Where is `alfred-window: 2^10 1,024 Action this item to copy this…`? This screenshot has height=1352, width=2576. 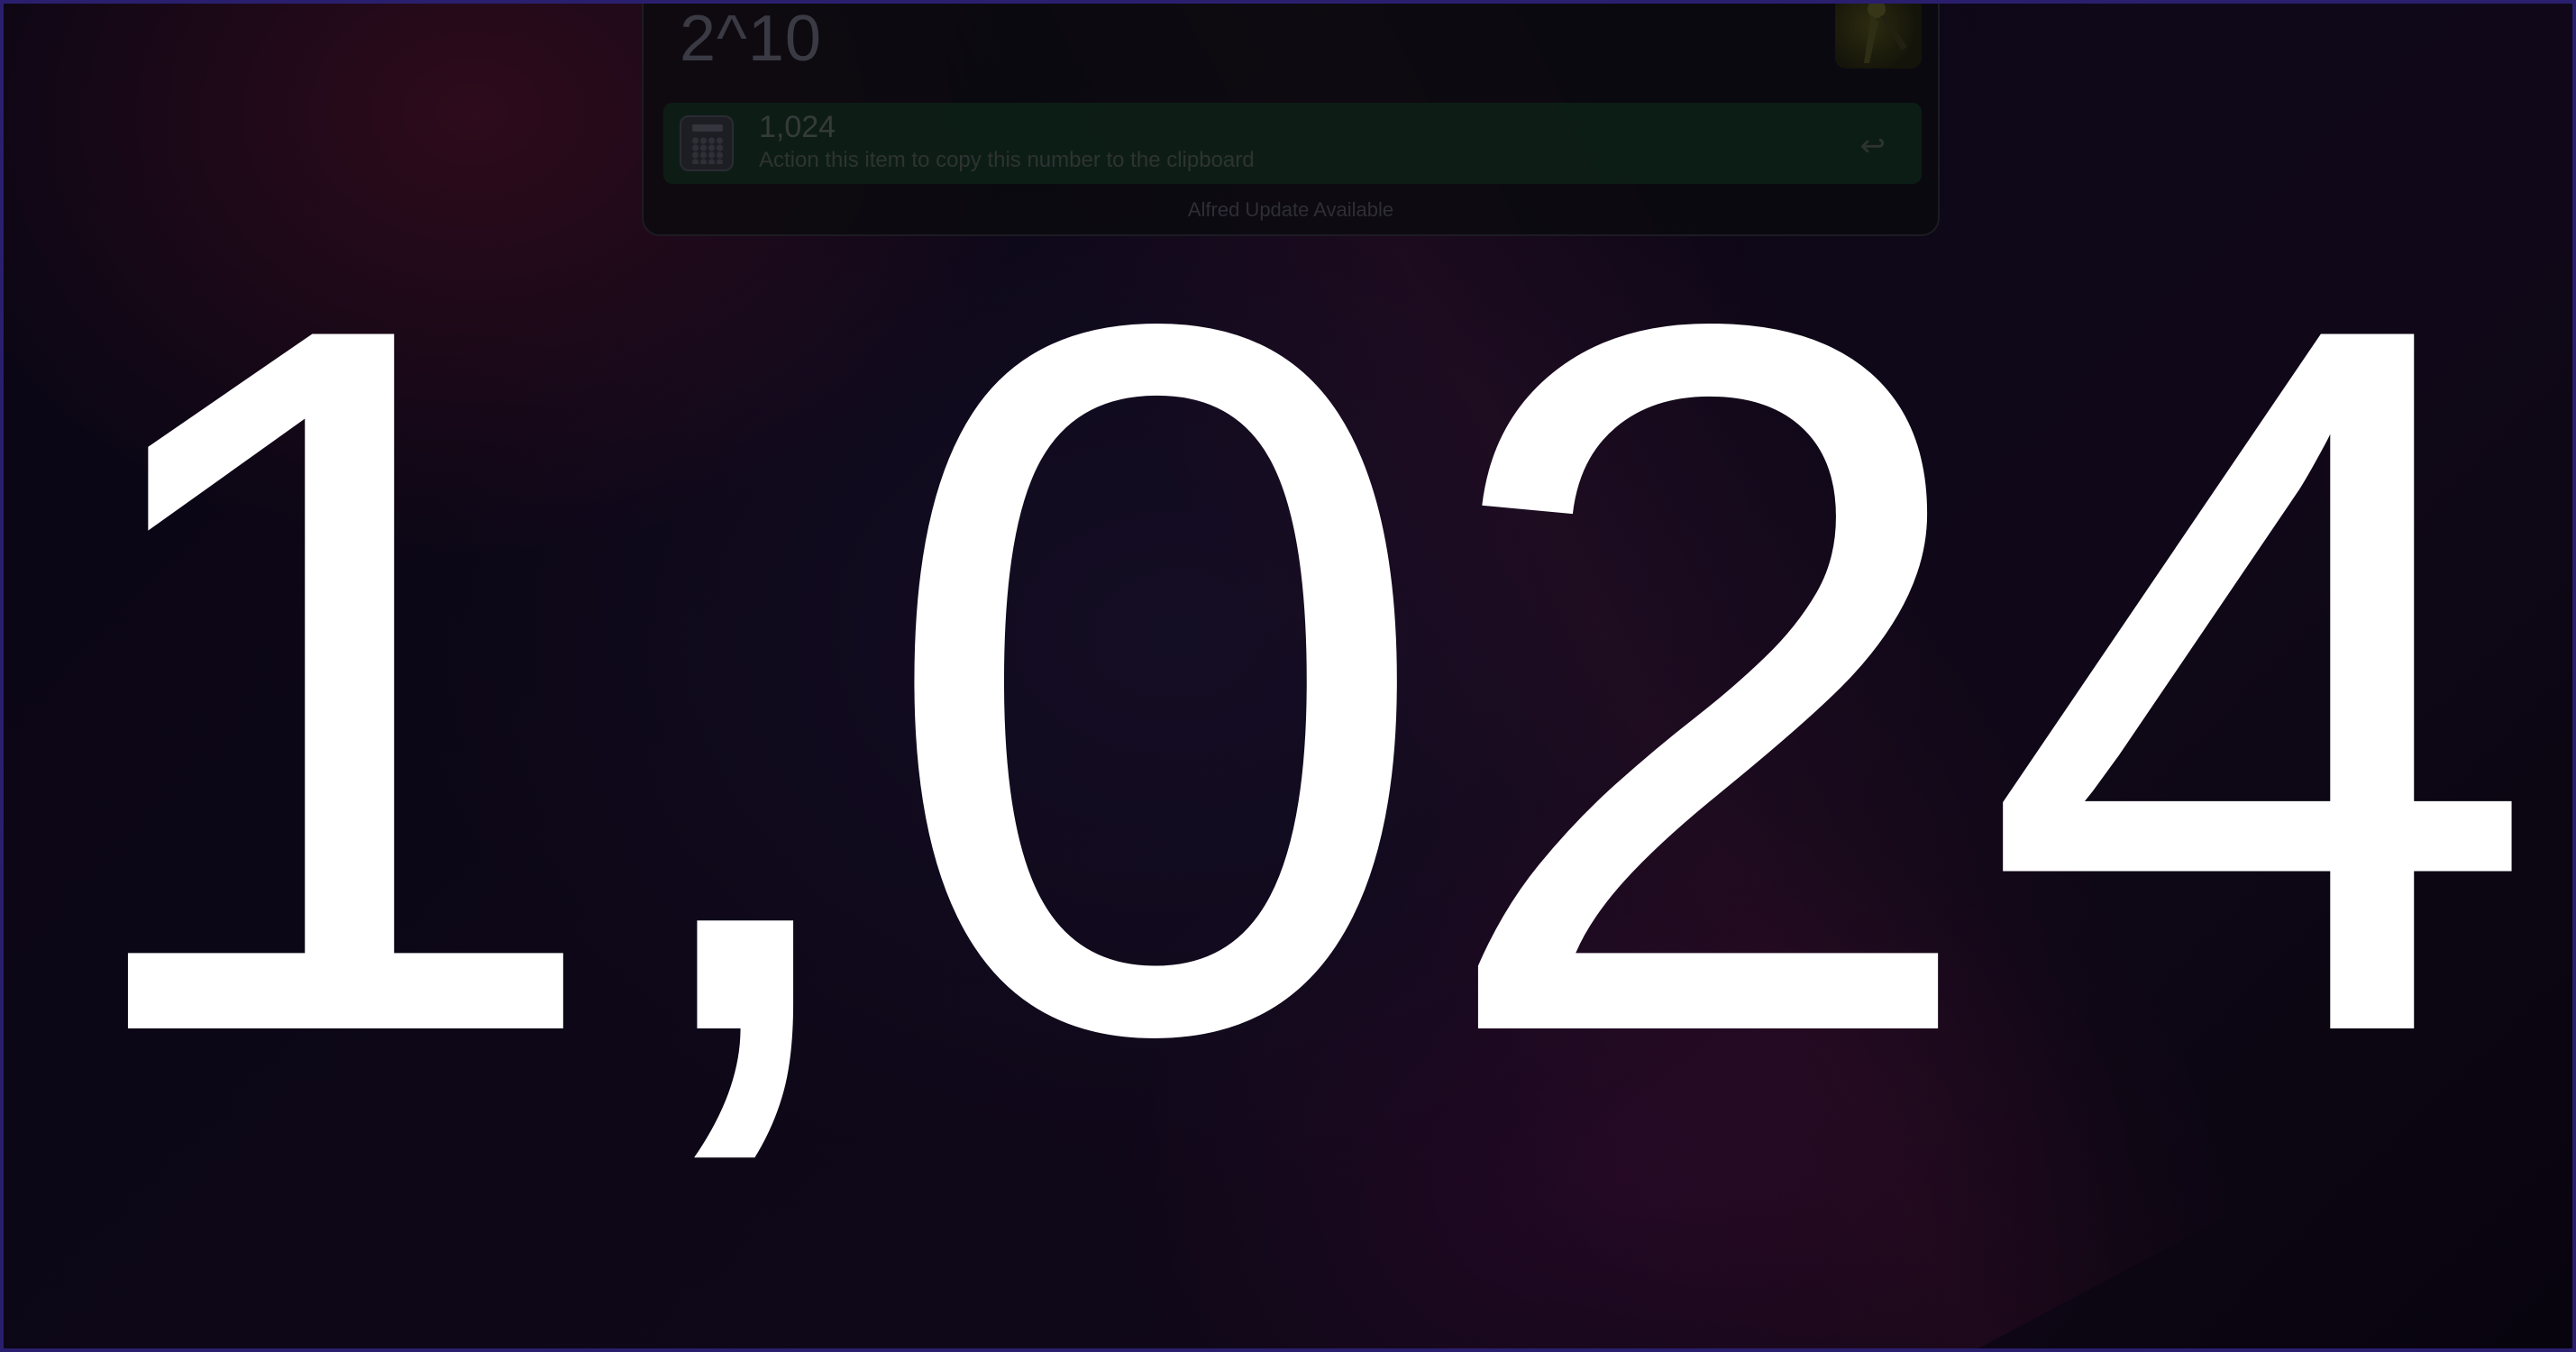 alfred-window: 2^10 1,024 Action this item to copy this… is located at coordinates (1291, 120).